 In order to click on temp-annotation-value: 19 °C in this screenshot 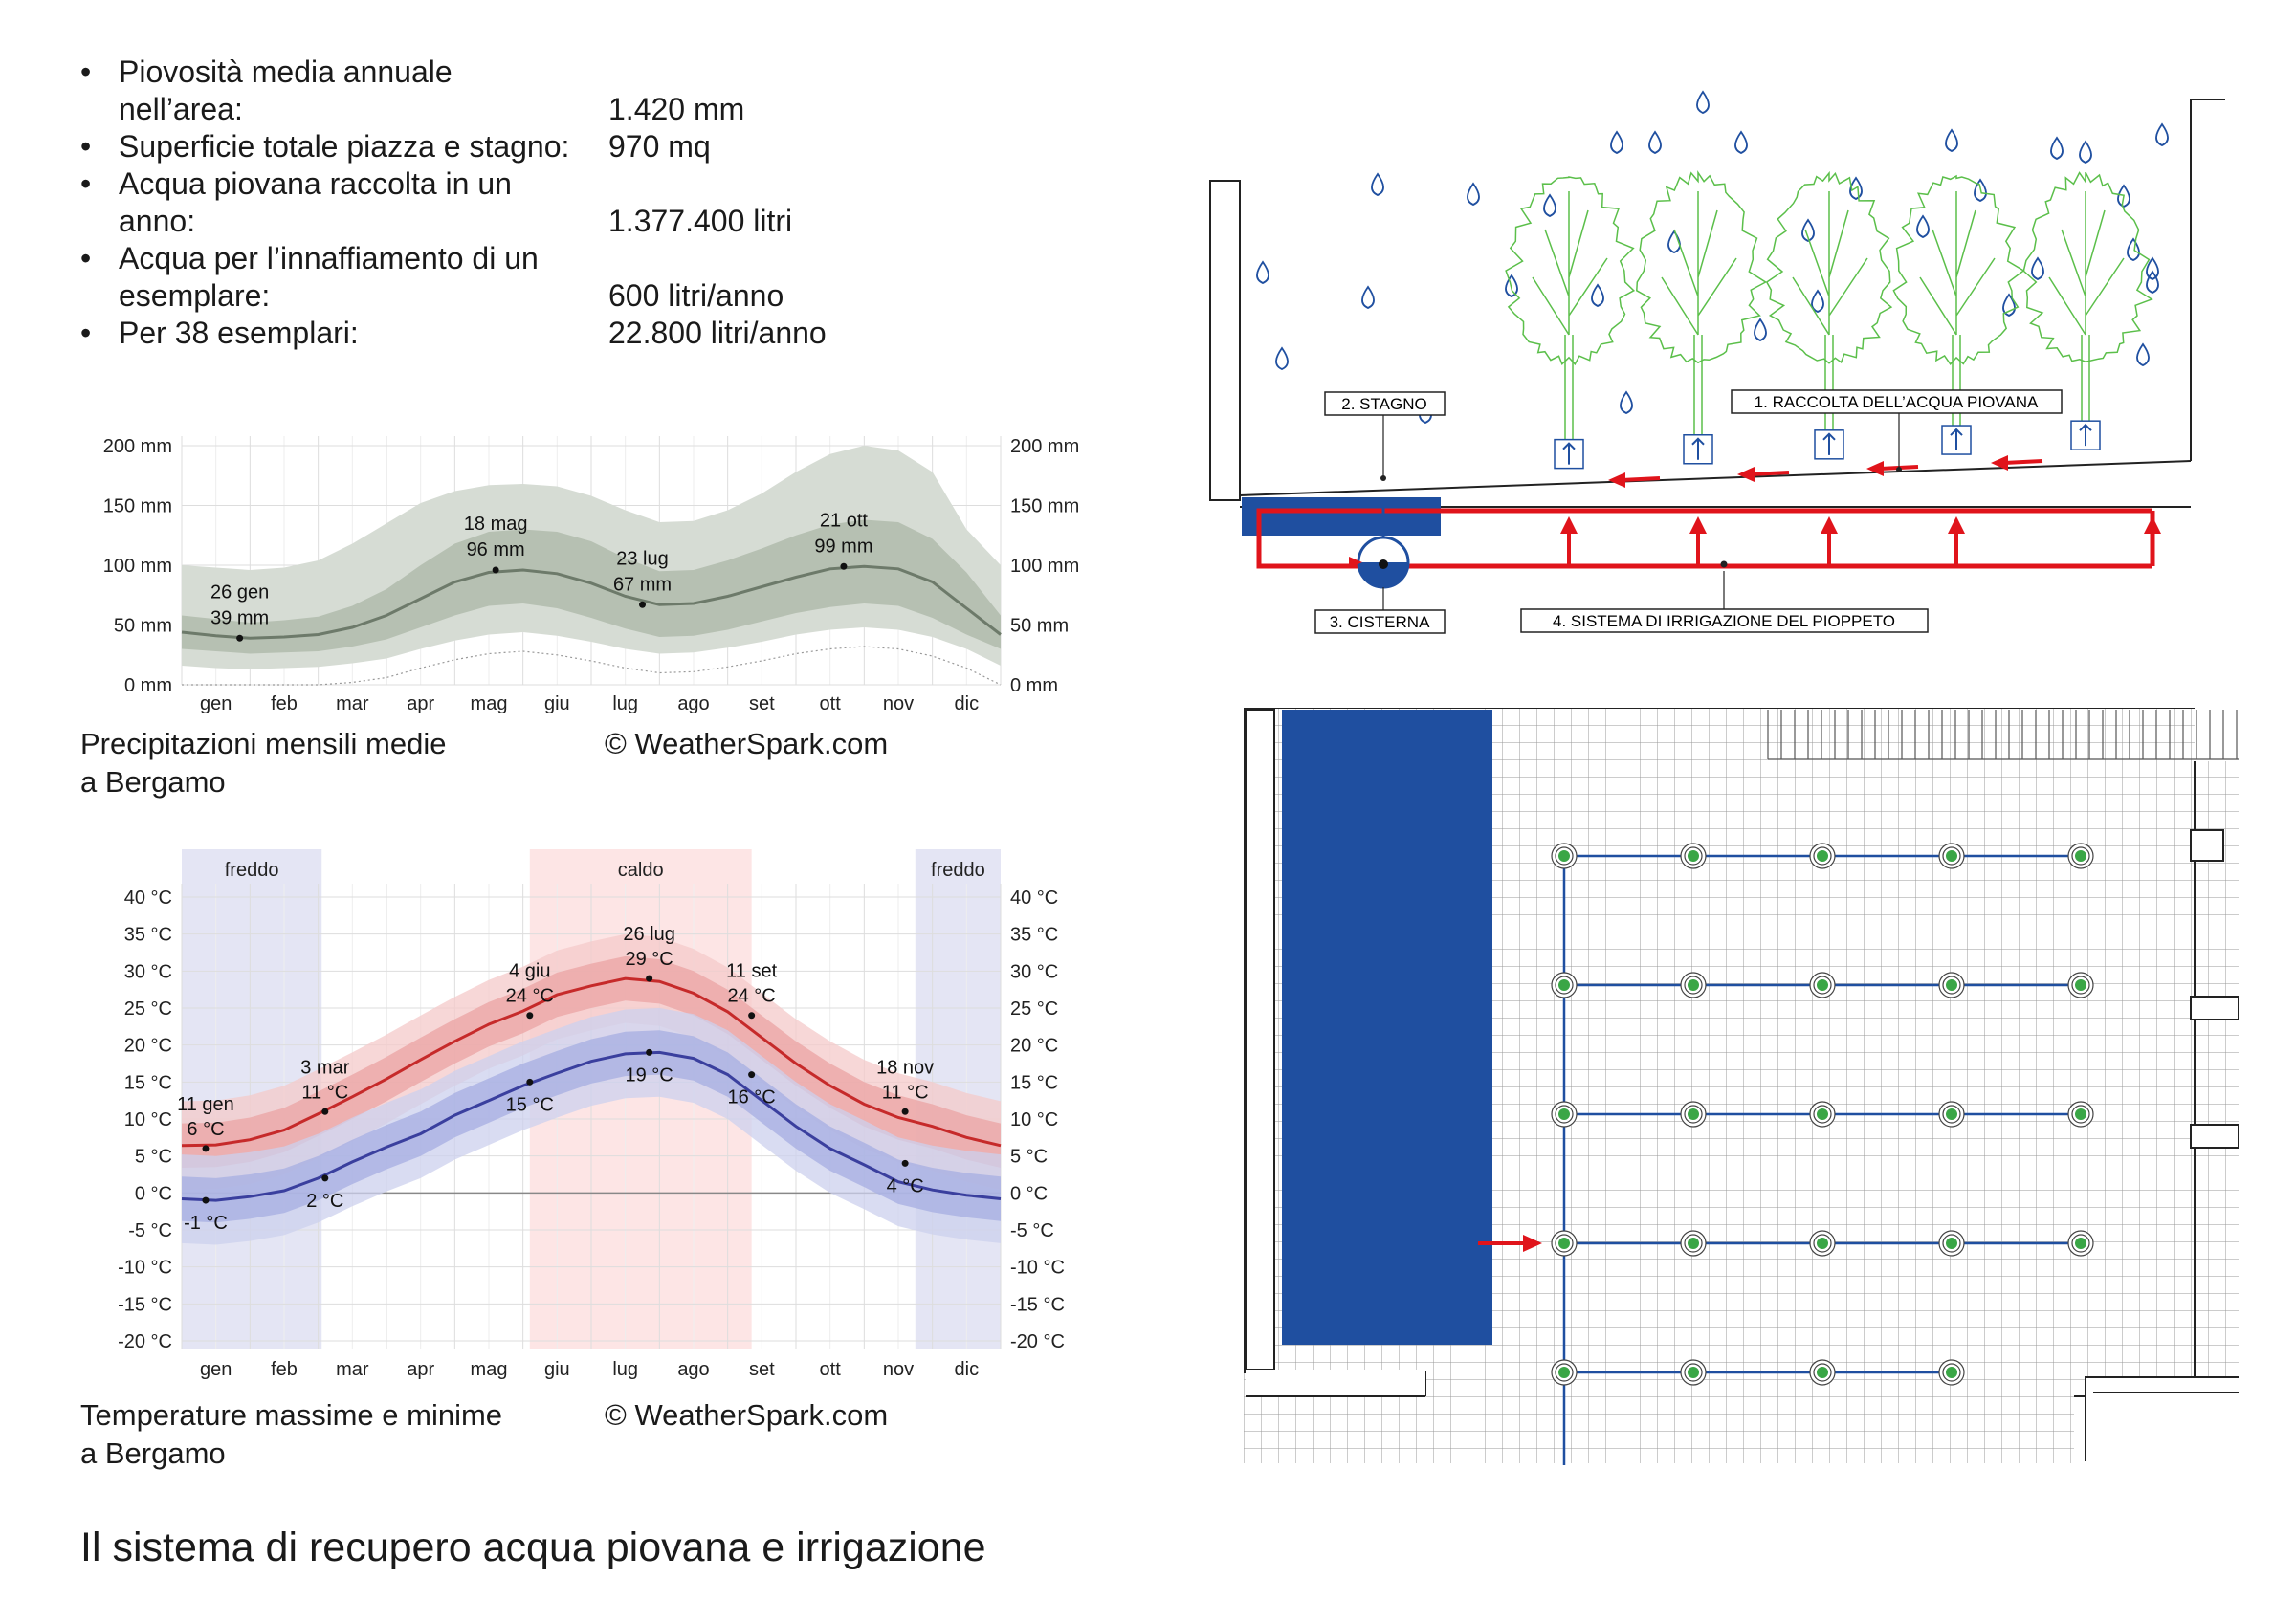, I will do `click(649, 1075)`.